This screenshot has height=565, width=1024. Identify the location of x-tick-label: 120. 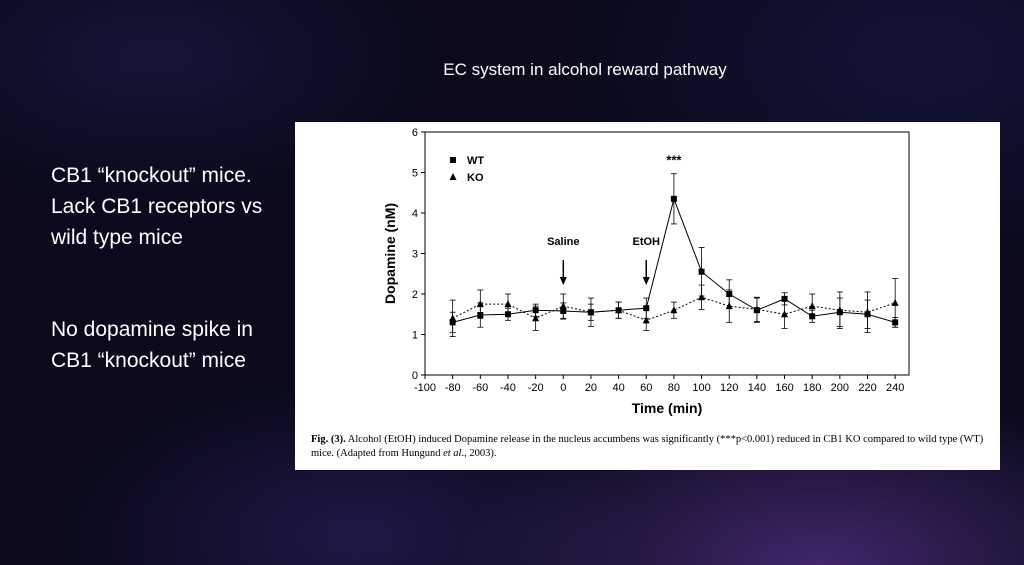
(729, 388).